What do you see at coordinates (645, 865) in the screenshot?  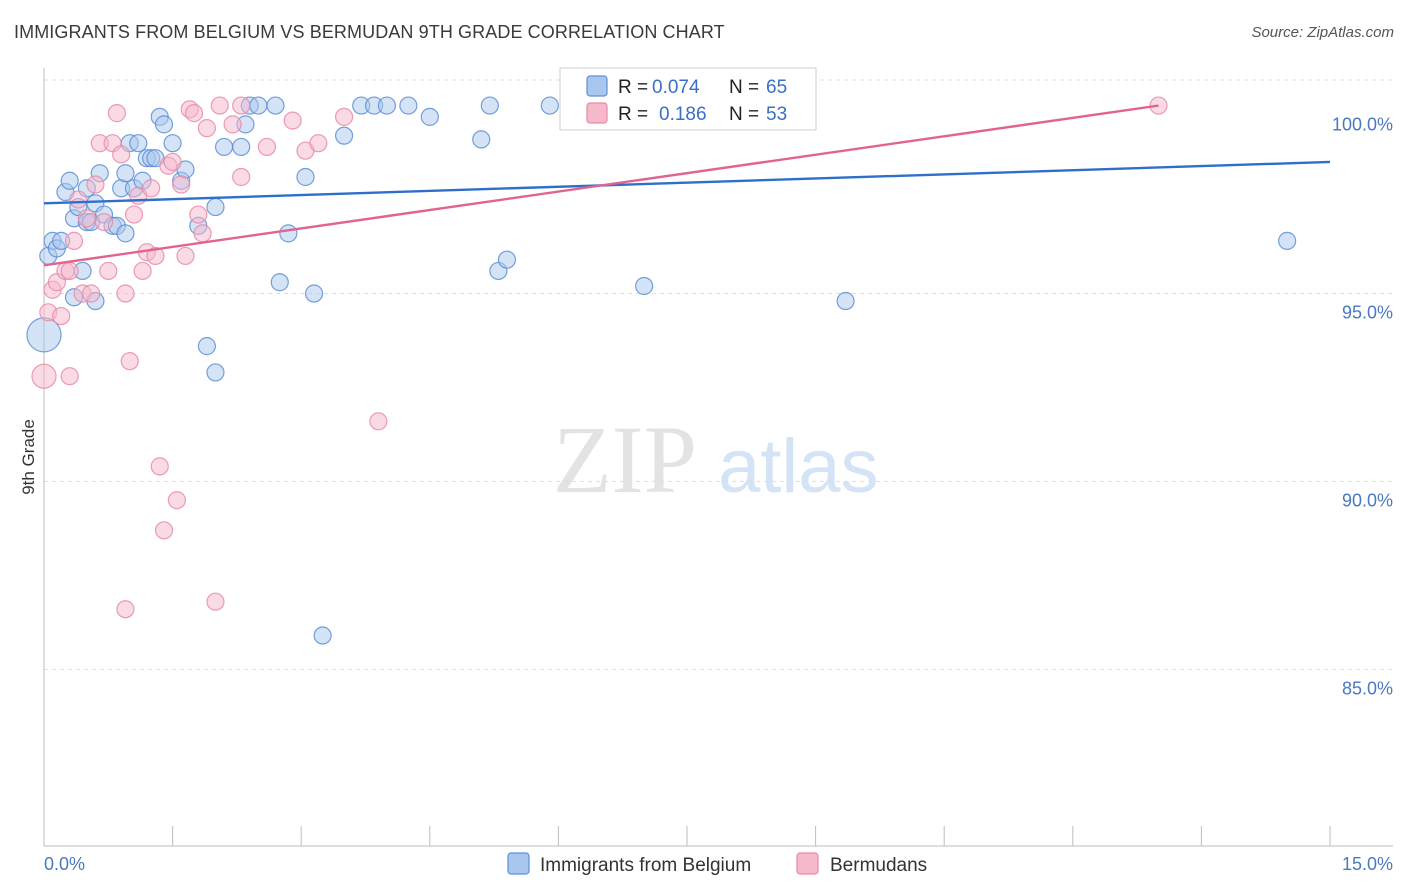 I see `series-legend-label-belgium: Immigrants from Belgium` at bounding box center [645, 865].